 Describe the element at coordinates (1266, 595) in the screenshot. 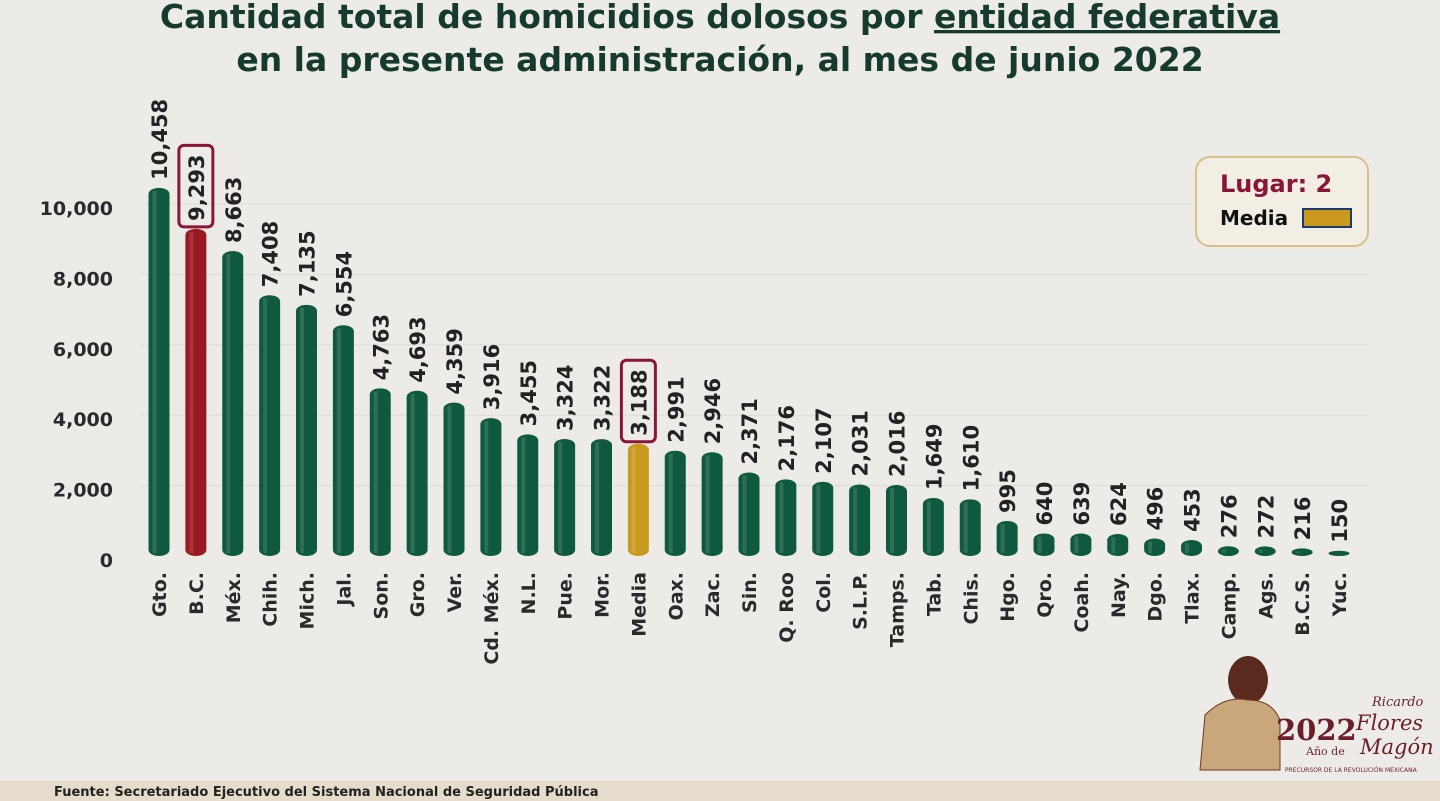

I see `x-tick-label: Ags.` at that location.